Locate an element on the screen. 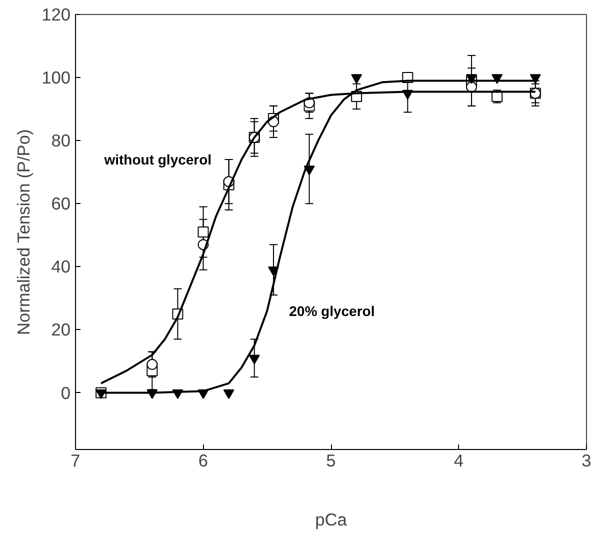 The width and height of the screenshot is (592, 544). x-tick-label: 6 is located at coordinates (203, 460).